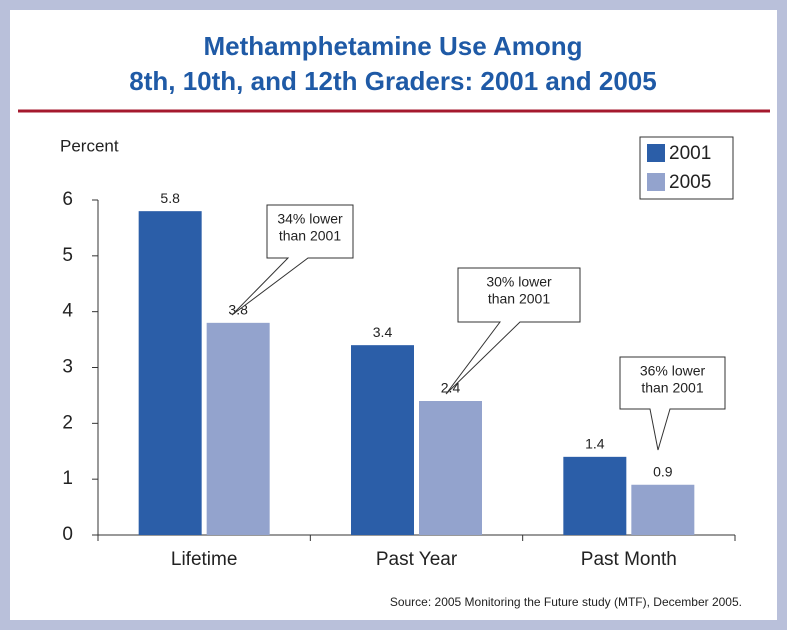 This screenshot has width=787, height=630. Describe the element at coordinates (595, 444) in the screenshot. I see `value-label: 1.4` at that location.